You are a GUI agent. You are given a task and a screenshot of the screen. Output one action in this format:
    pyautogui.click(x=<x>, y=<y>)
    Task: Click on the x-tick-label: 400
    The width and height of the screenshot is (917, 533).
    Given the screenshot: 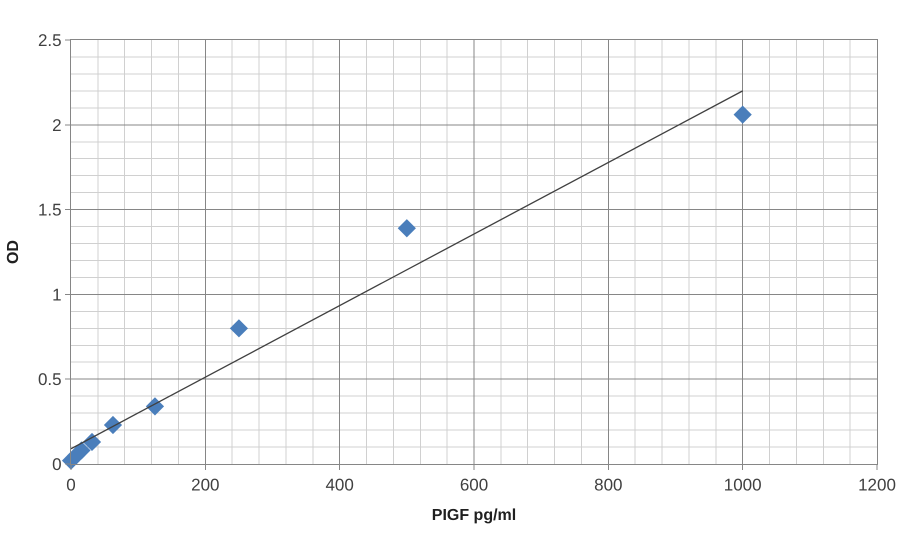 What is the action you would take?
    pyautogui.click(x=339, y=484)
    